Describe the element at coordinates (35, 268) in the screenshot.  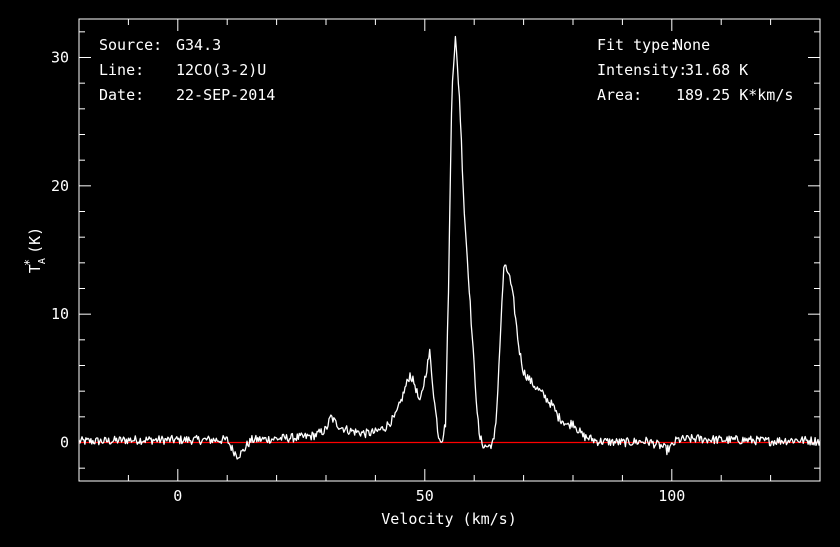
I see `y-axis-label-base: T` at that location.